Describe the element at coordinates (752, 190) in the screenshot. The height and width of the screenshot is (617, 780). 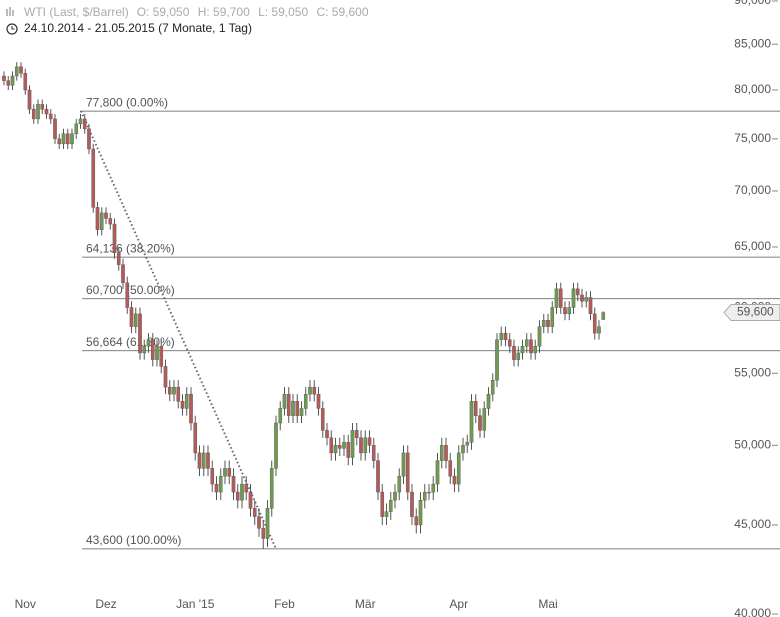
I see `y-tick-label: 70,000` at that location.